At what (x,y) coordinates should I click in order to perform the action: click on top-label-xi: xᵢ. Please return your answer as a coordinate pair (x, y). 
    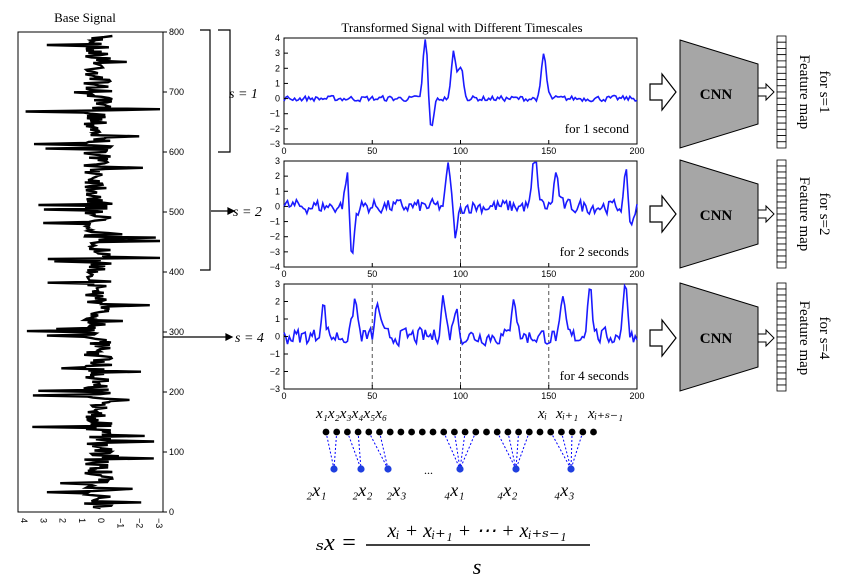
    Looking at the image, I should click on (542, 414).